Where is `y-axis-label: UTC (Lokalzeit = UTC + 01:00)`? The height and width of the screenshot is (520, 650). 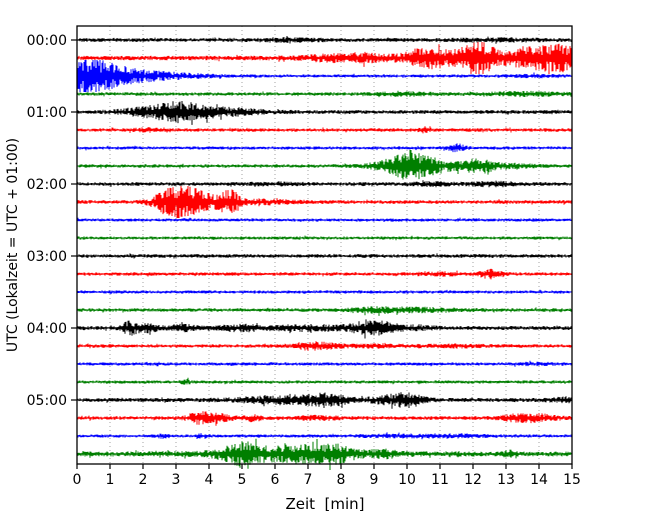
y-axis-label: UTC (Lokalzeit = UTC + 01:00) is located at coordinates (13, 245).